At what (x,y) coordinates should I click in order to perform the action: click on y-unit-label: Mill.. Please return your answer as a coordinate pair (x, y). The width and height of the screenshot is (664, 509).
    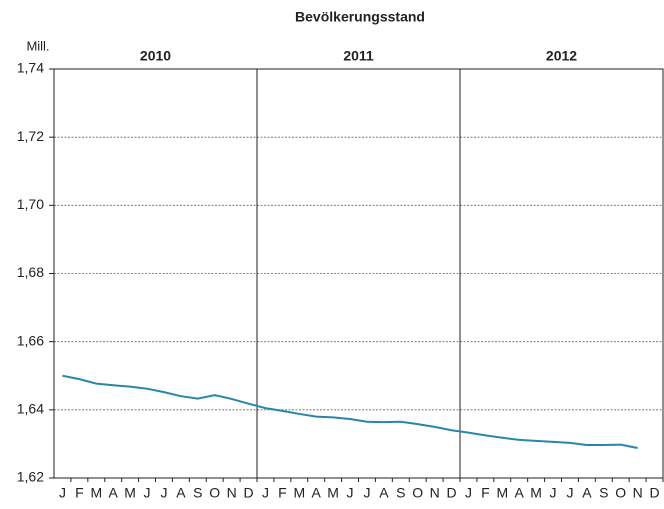
    Looking at the image, I should click on (37, 45).